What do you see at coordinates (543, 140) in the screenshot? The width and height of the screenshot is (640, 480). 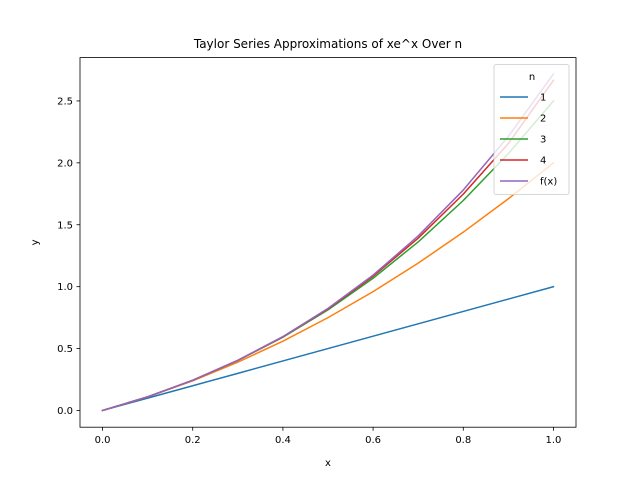 I see `legend-label: 3` at bounding box center [543, 140].